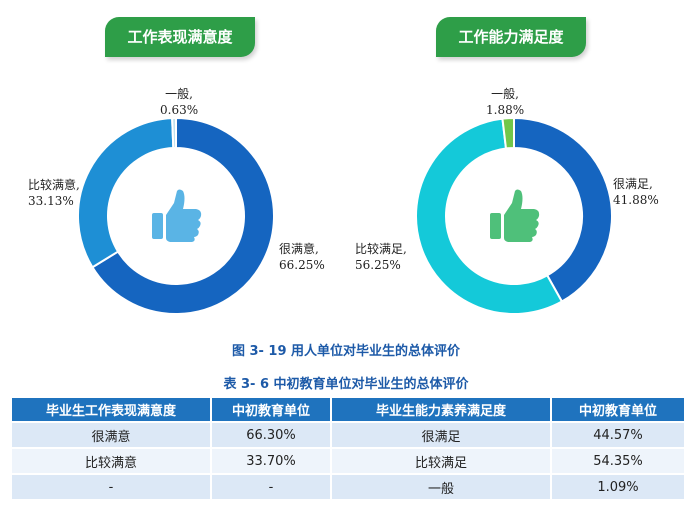 This screenshot has width=692, height=519. Describe the element at coordinates (563, 209) in the screenshot. I see `donut-slice-很满足` at that location.